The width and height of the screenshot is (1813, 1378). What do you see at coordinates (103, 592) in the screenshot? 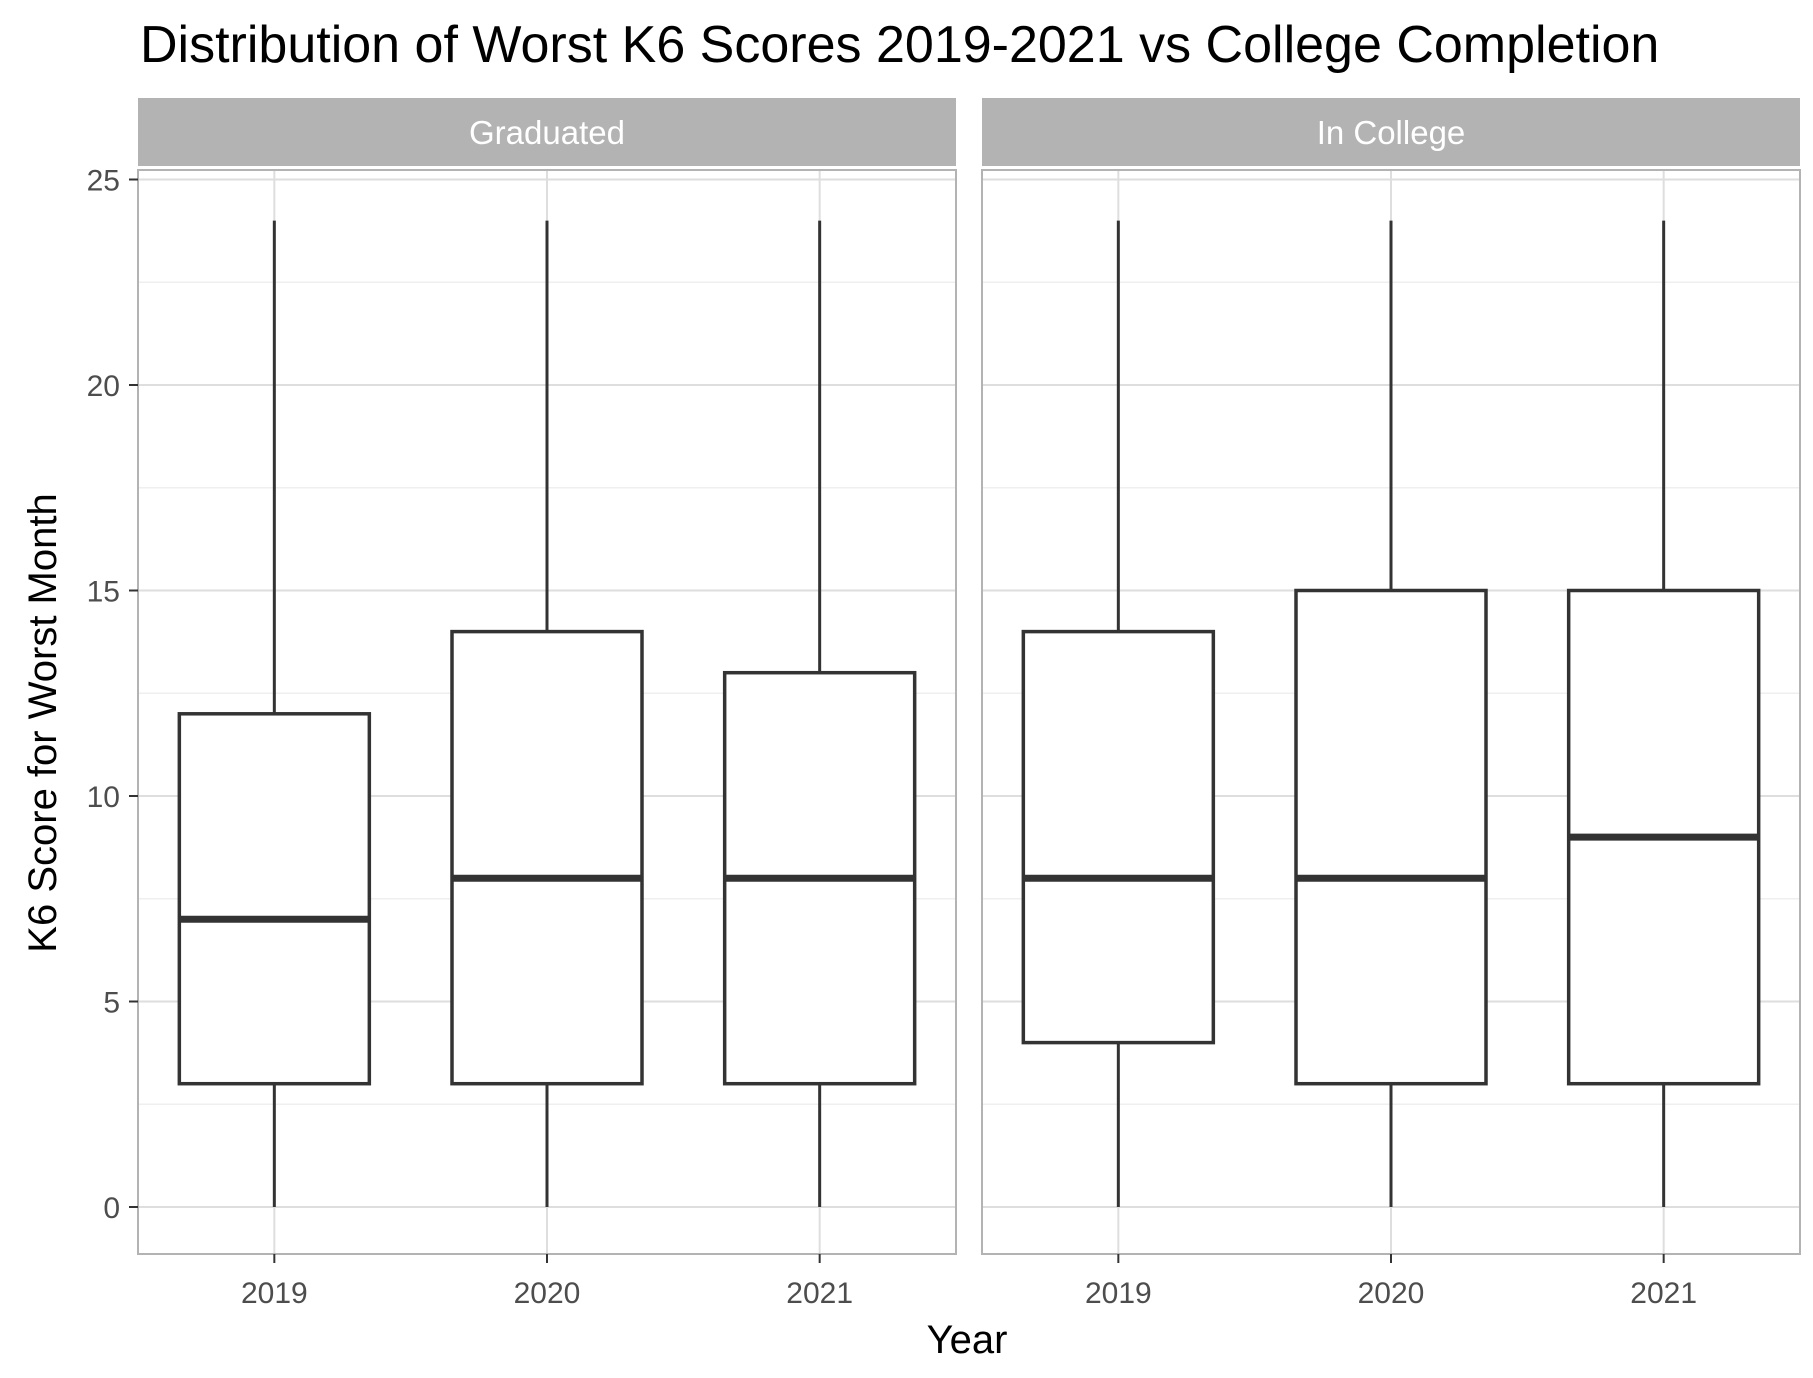
I see `y-tick-label: 15` at bounding box center [103, 592].